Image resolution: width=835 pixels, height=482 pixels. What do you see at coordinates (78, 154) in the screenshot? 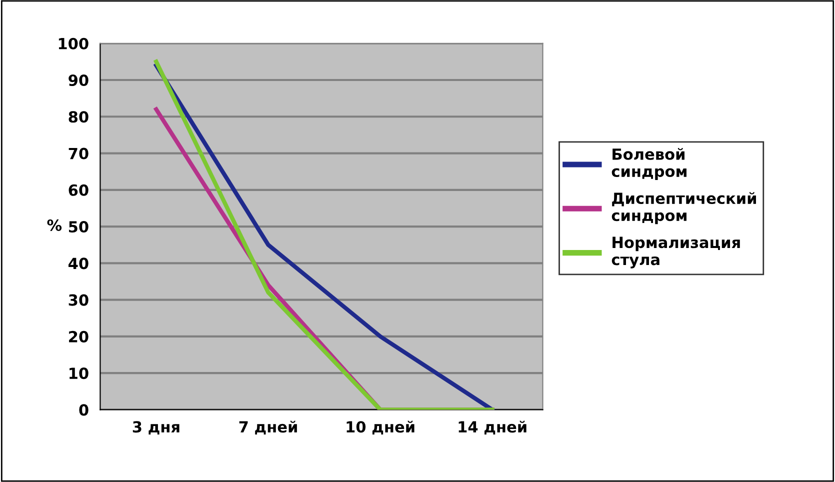
I see `y-tick-label: 70` at bounding box center [78, 154].